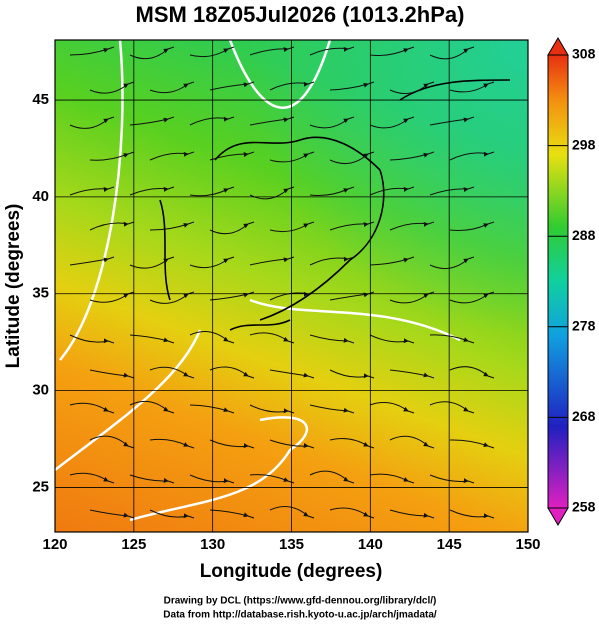  What do you see at coordinates (584, 235) in the screenshot?
I see `colorbar-tick-label: 288` at bounding box center [584, 235].